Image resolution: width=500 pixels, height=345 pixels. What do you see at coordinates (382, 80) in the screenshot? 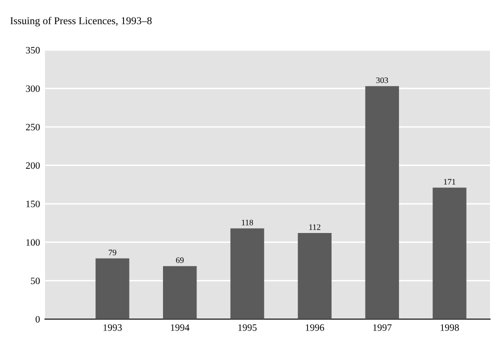
I see `data-label: 303` at bounding box center [382, 80].